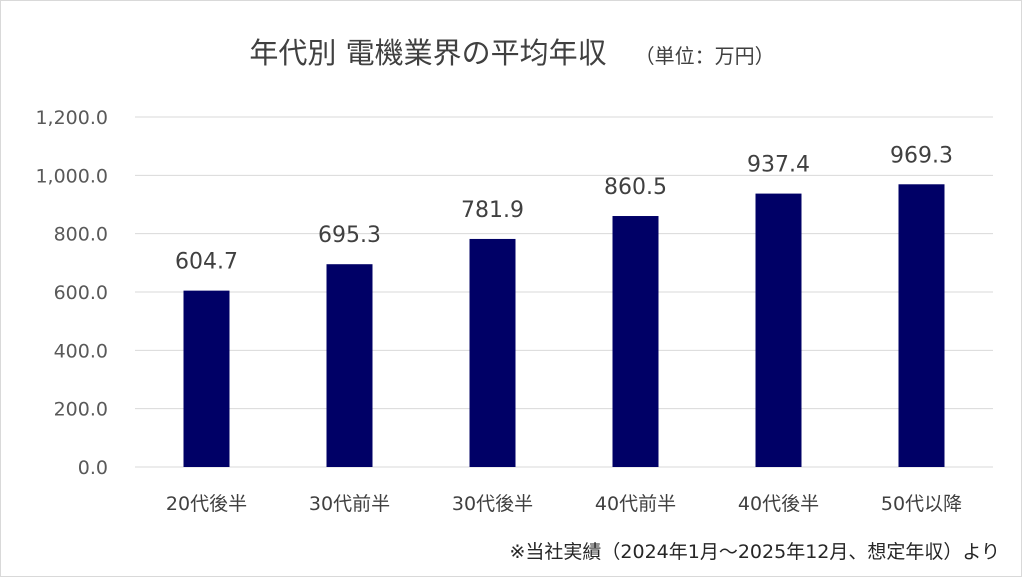 The image size is (1024, 579). What do you see at coordinates (492, 210) in the screenshot?
I see `bar-value-label: 781.9` at bounding box center [492, 210].